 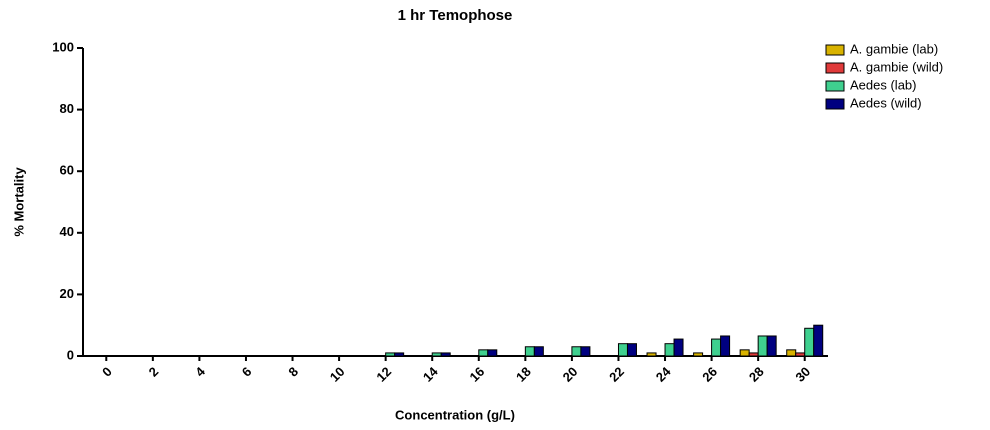 What do you see at coordinates (247, 372) in the screenshot?
I see `x-tick-label: 6` at bounding box center [247, 372].